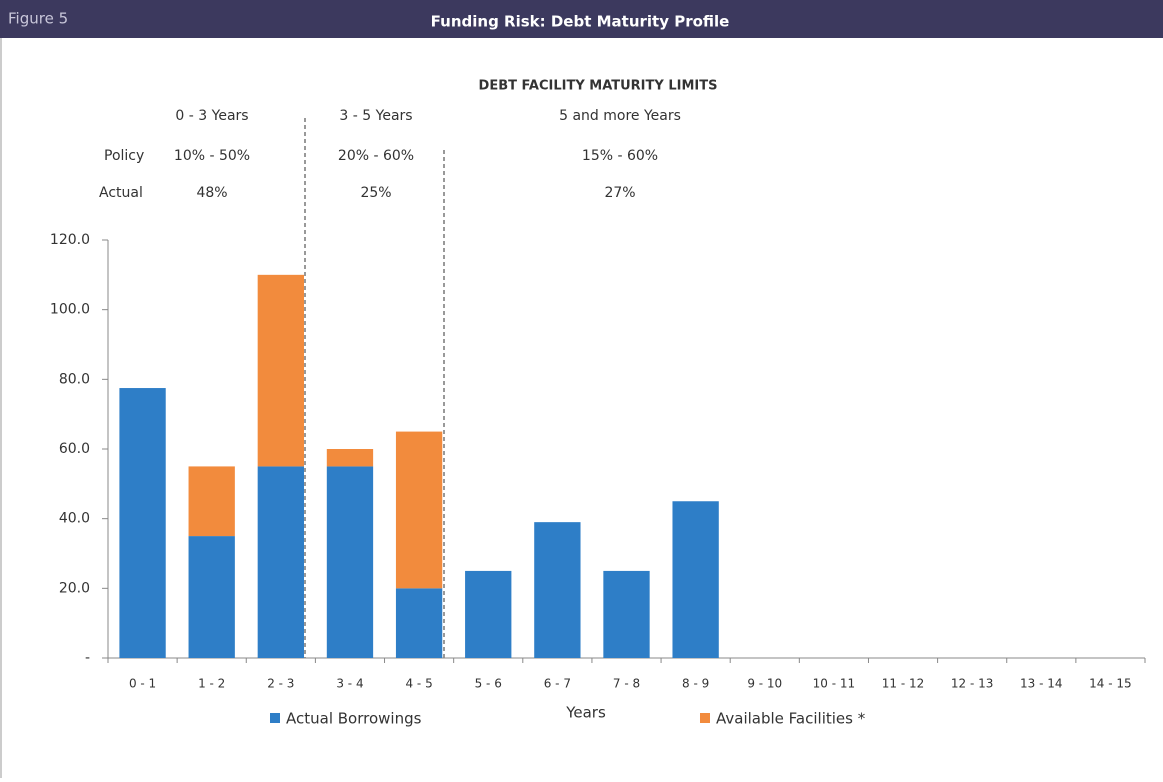  Describe the element at coordinates (598, 86) in the screenshot. I see `chart-subtitle: DEBT FACILITY MATURITY LIMITS` at that location.